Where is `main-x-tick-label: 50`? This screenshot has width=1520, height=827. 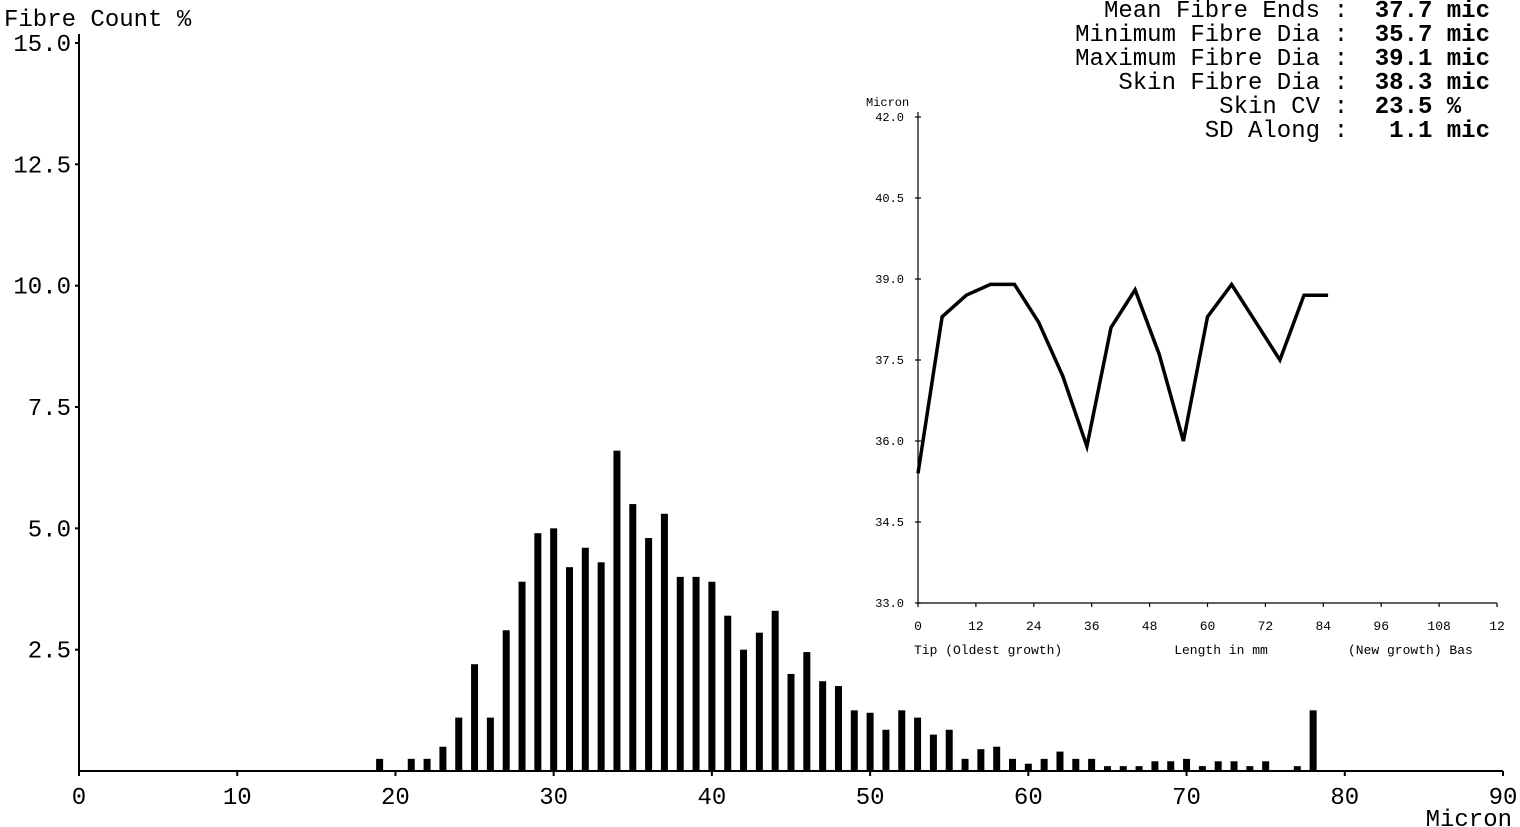 main-x-tick-label: 50 is located at coordinates (870, 798).